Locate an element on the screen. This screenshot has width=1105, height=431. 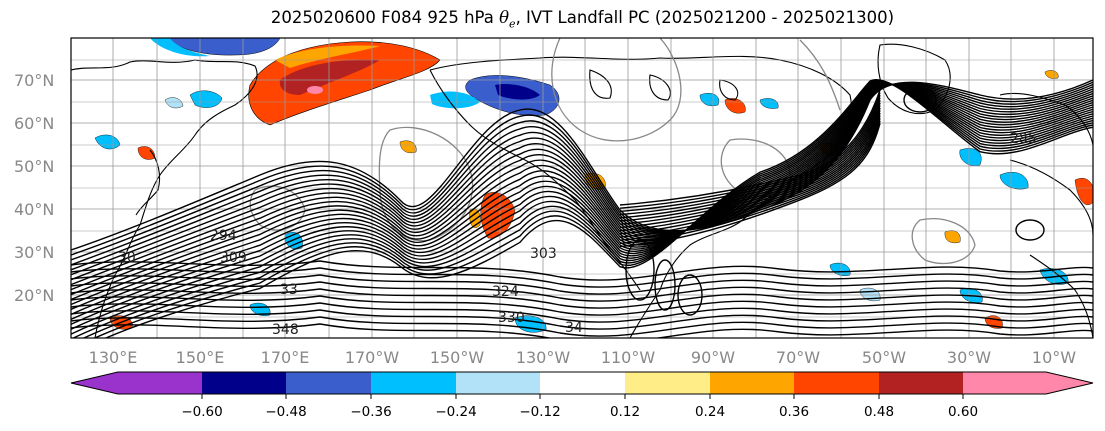
anomaly-extreme-alaska is located at coordinates (315, 90).